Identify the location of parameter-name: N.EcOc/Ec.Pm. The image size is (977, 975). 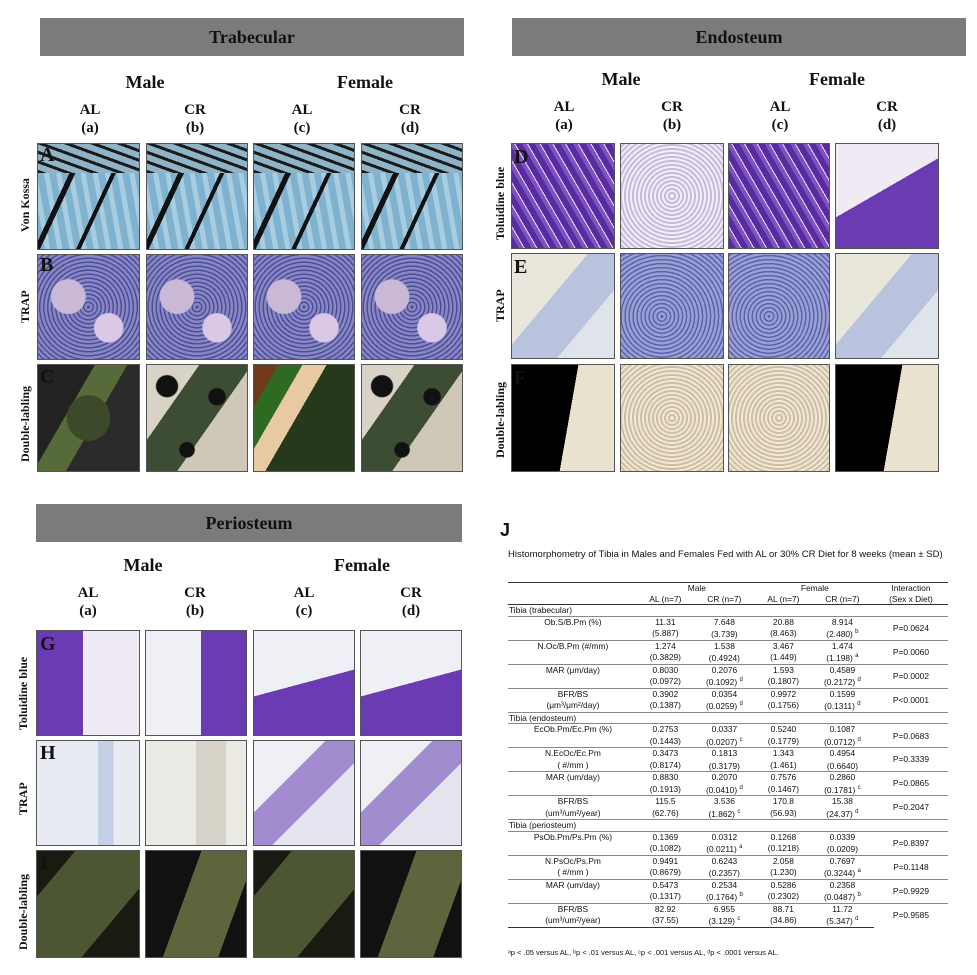
(573, 753).